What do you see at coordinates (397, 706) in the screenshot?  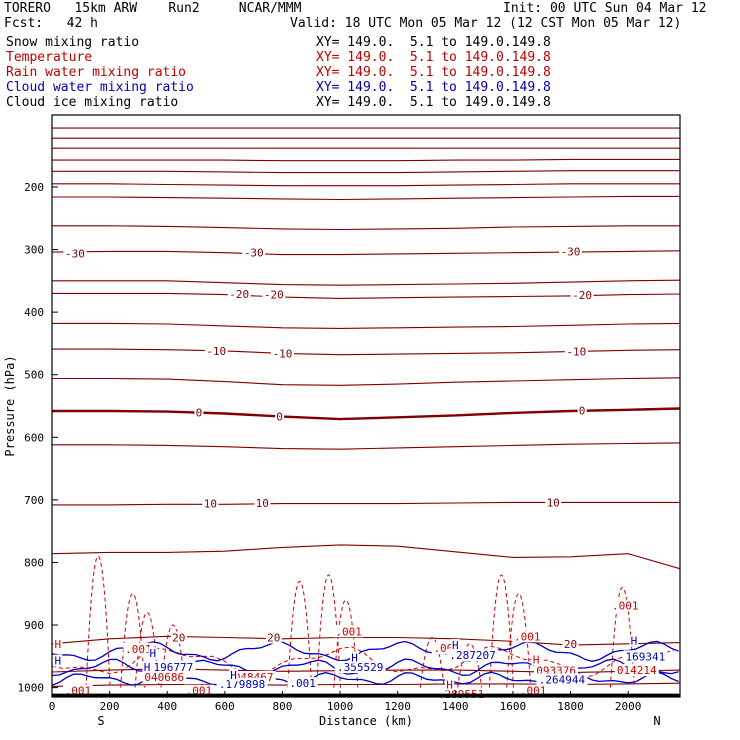 I see `x-tick-label: 1200` at bounding box center [397, 706].